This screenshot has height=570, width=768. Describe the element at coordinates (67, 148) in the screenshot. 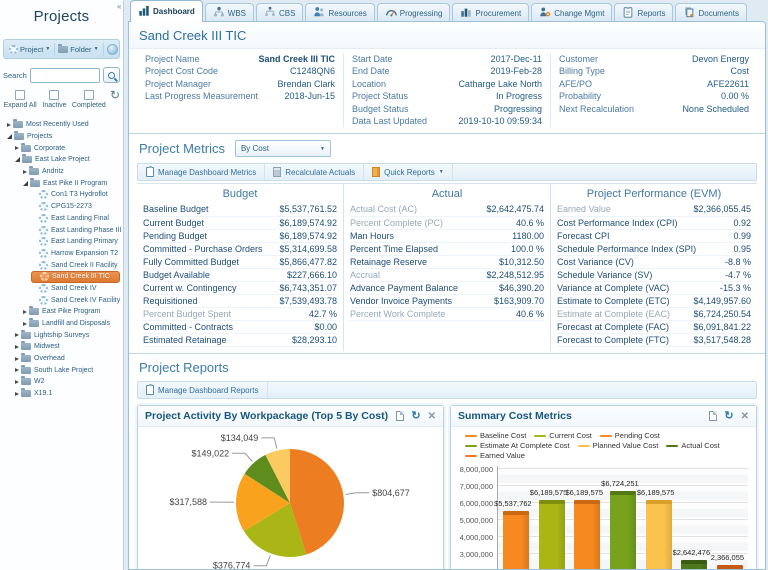

I see `tree-item-corporate: Corporate` at that location.